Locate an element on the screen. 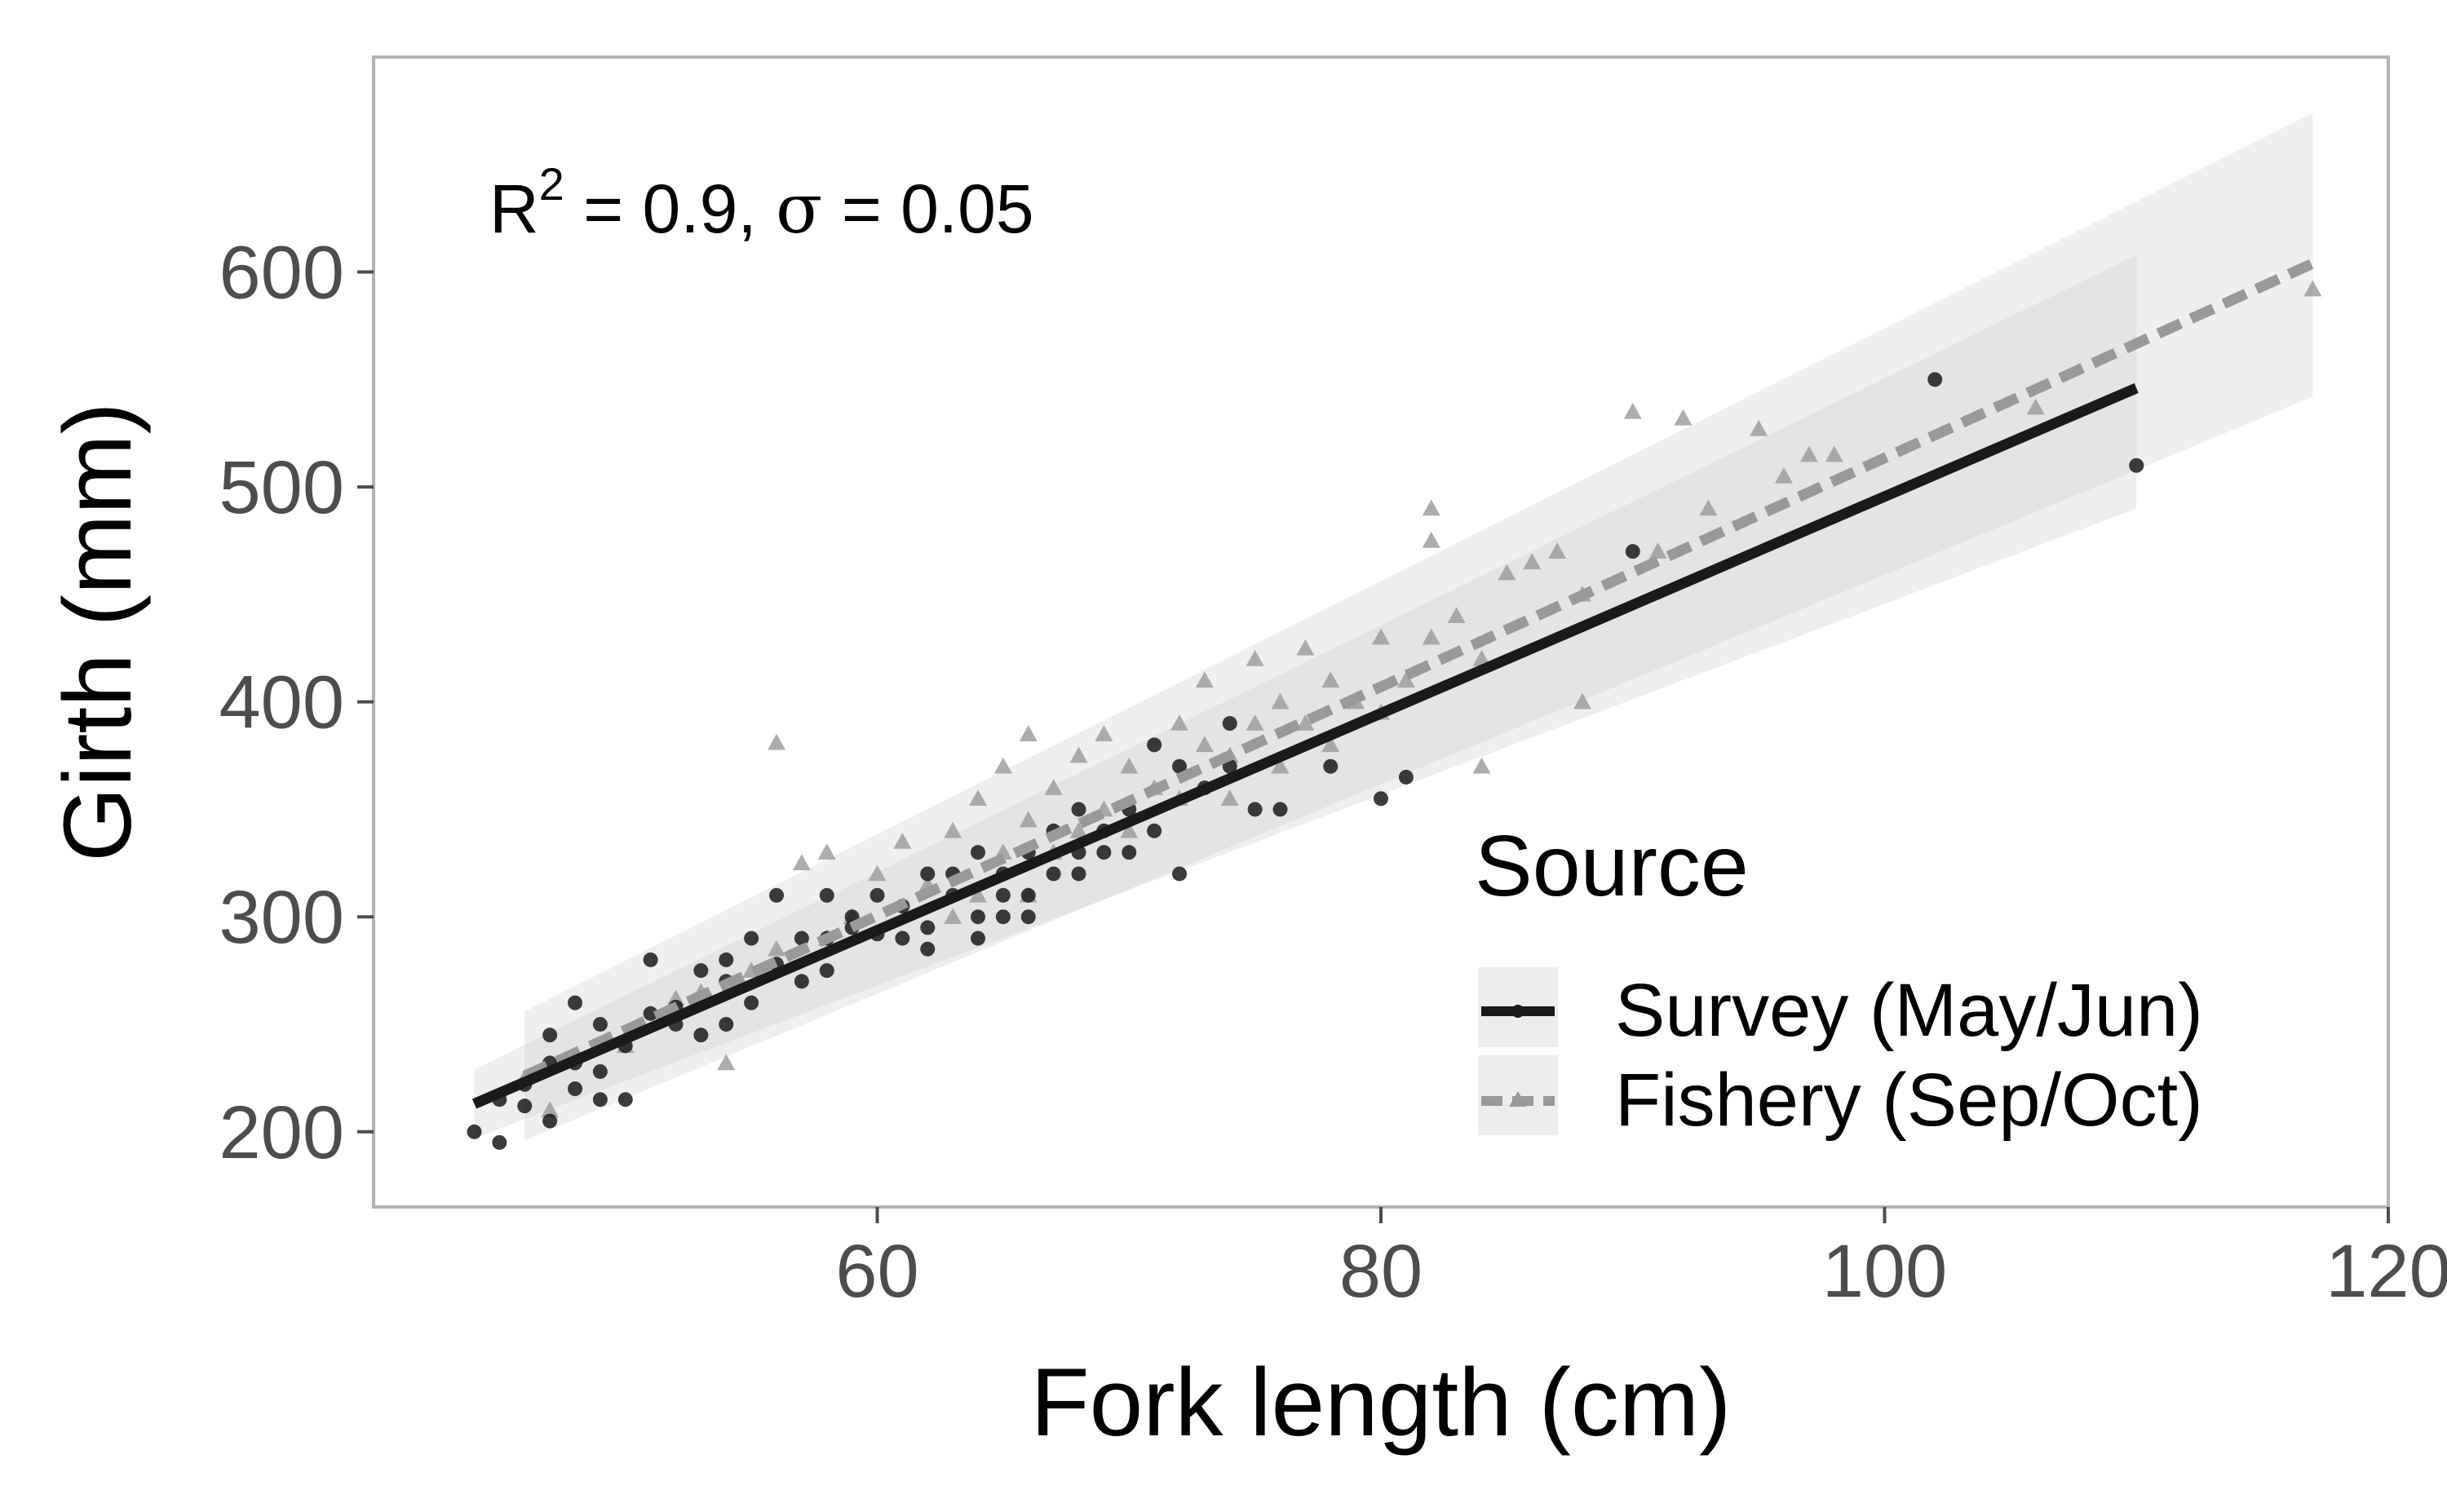 The height and width of the screenshot is (1512, 2447). legend-label-fishery: Fishery (Sep/Oct) is located at coordinates (1909, 1100).